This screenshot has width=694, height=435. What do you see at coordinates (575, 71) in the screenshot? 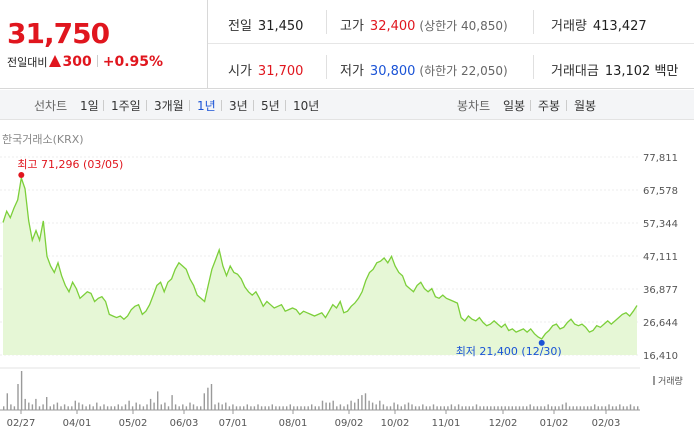
I see `turnover-label: 거래대금` at bounding box center [575, 71].